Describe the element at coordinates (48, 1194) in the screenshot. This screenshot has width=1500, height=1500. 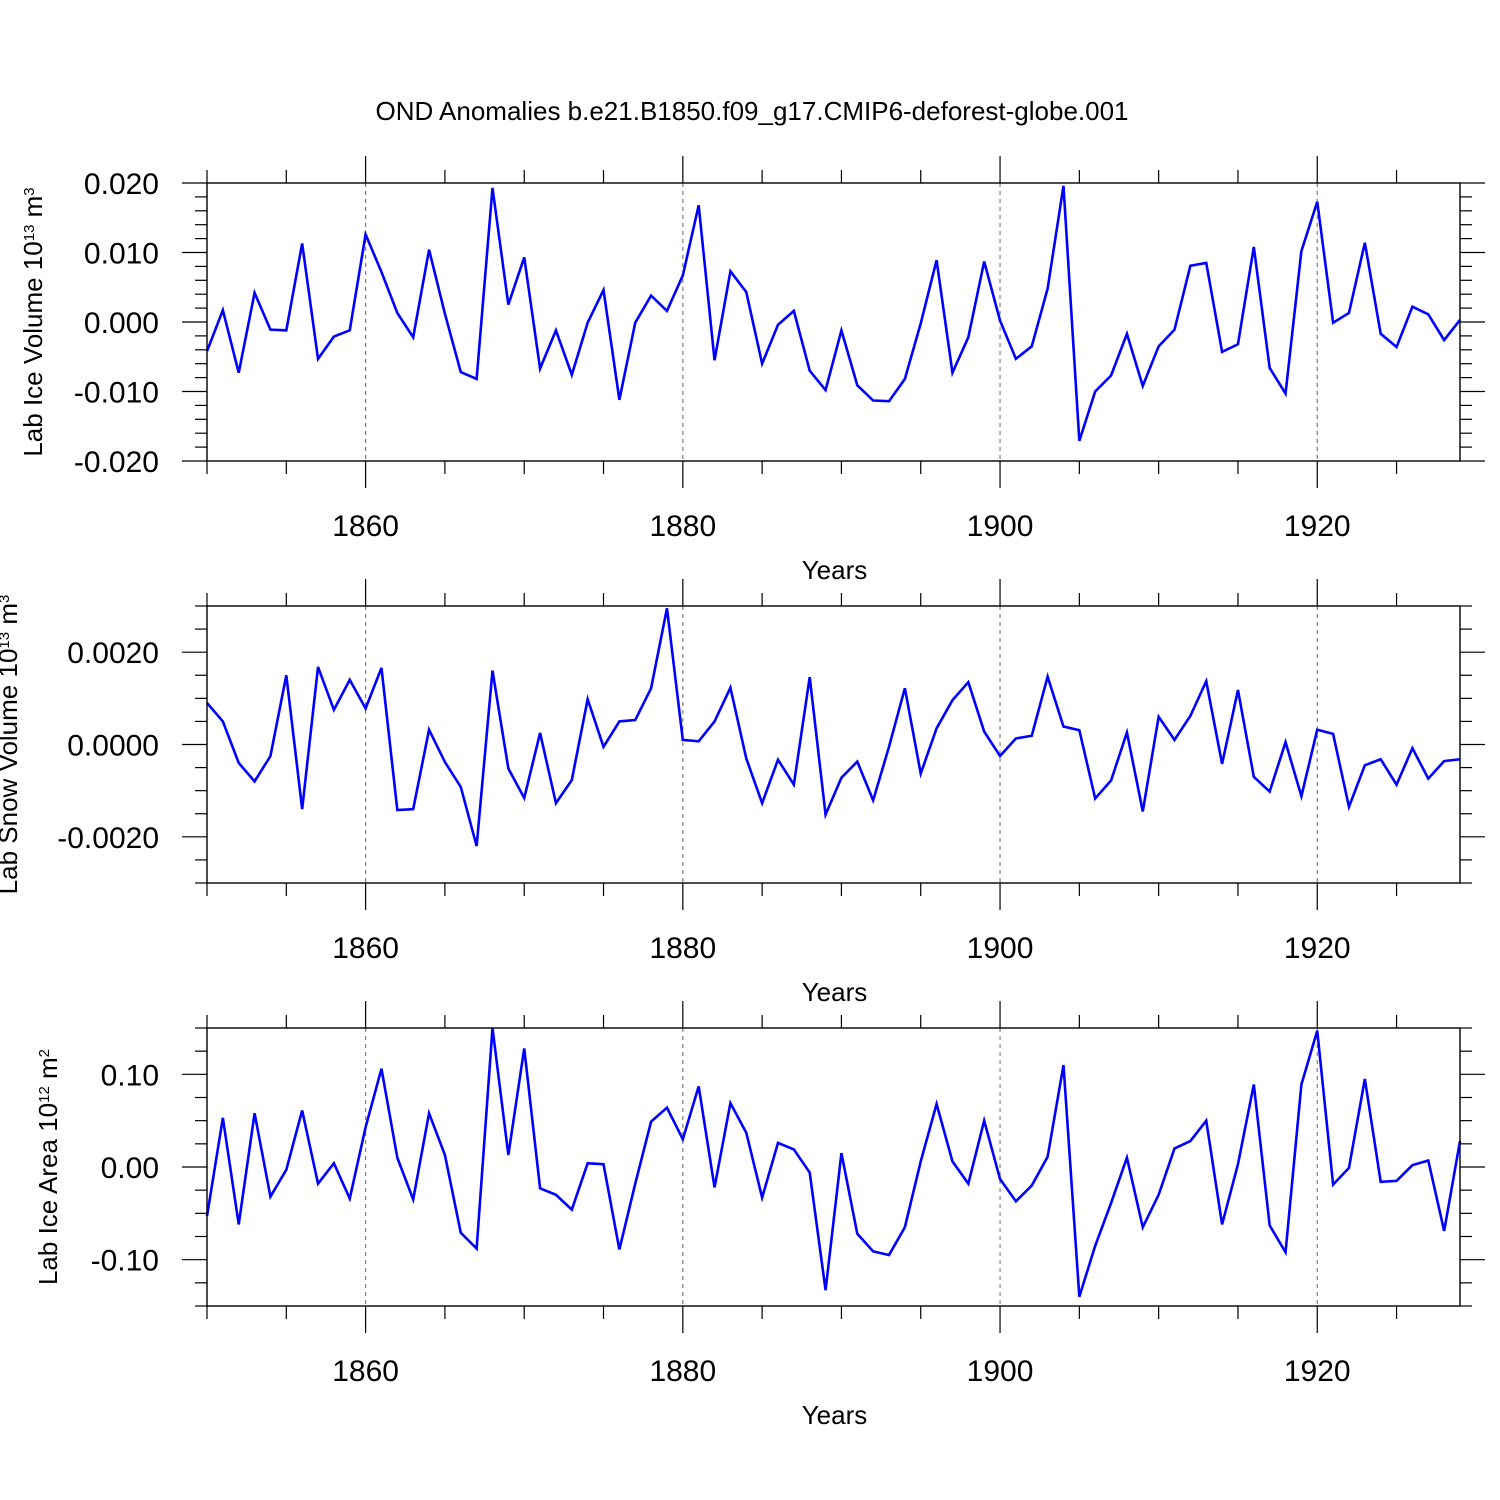
I see `y-axis-label-prefix: Lab Ice Area 10` at that location.